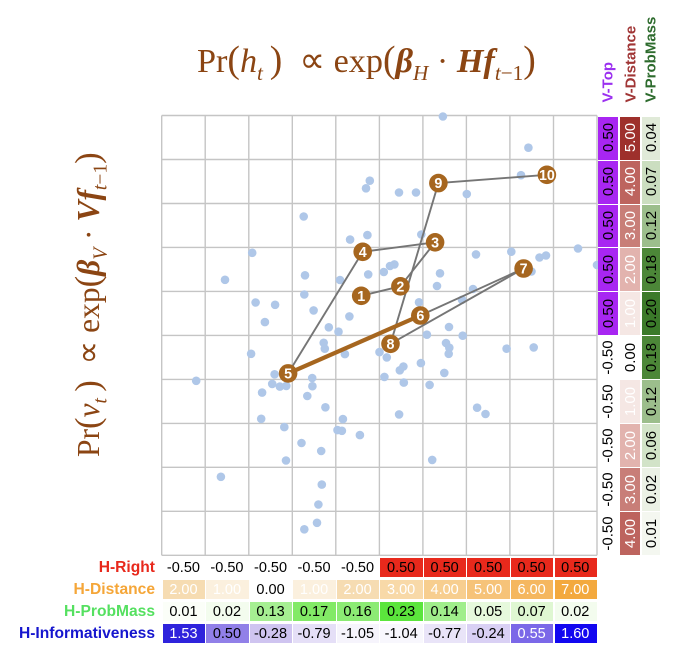 Image resolution: width=678 pixels, height=663 pixels. Describe the element at coordinates (400, 287) in the screenshot. I see `svg-text: 2` at that location.